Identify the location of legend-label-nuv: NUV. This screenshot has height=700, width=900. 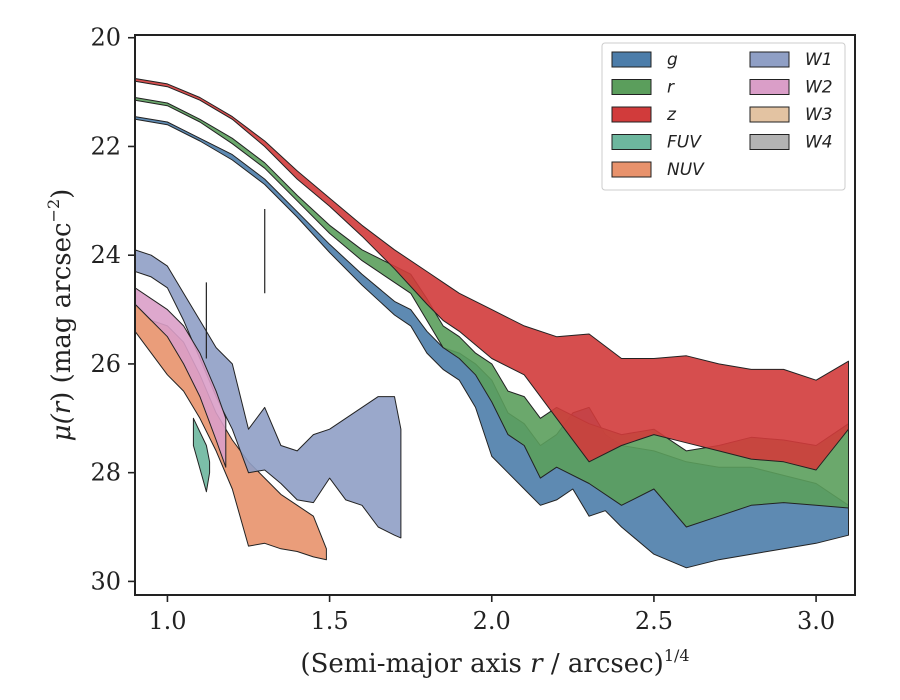
(686, 170).